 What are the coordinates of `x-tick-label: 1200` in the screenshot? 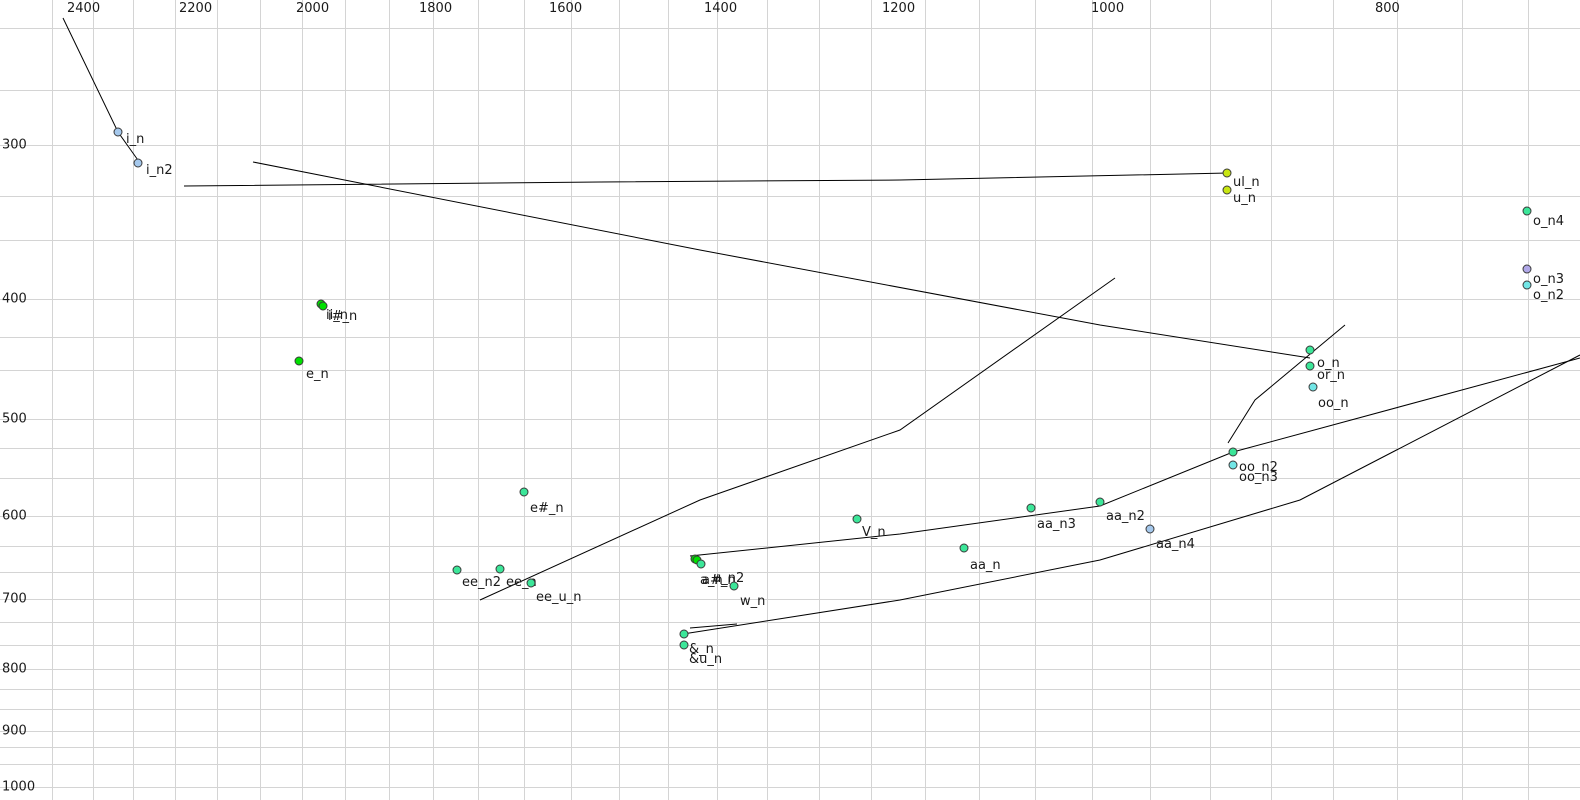 It's located at (899, 8).